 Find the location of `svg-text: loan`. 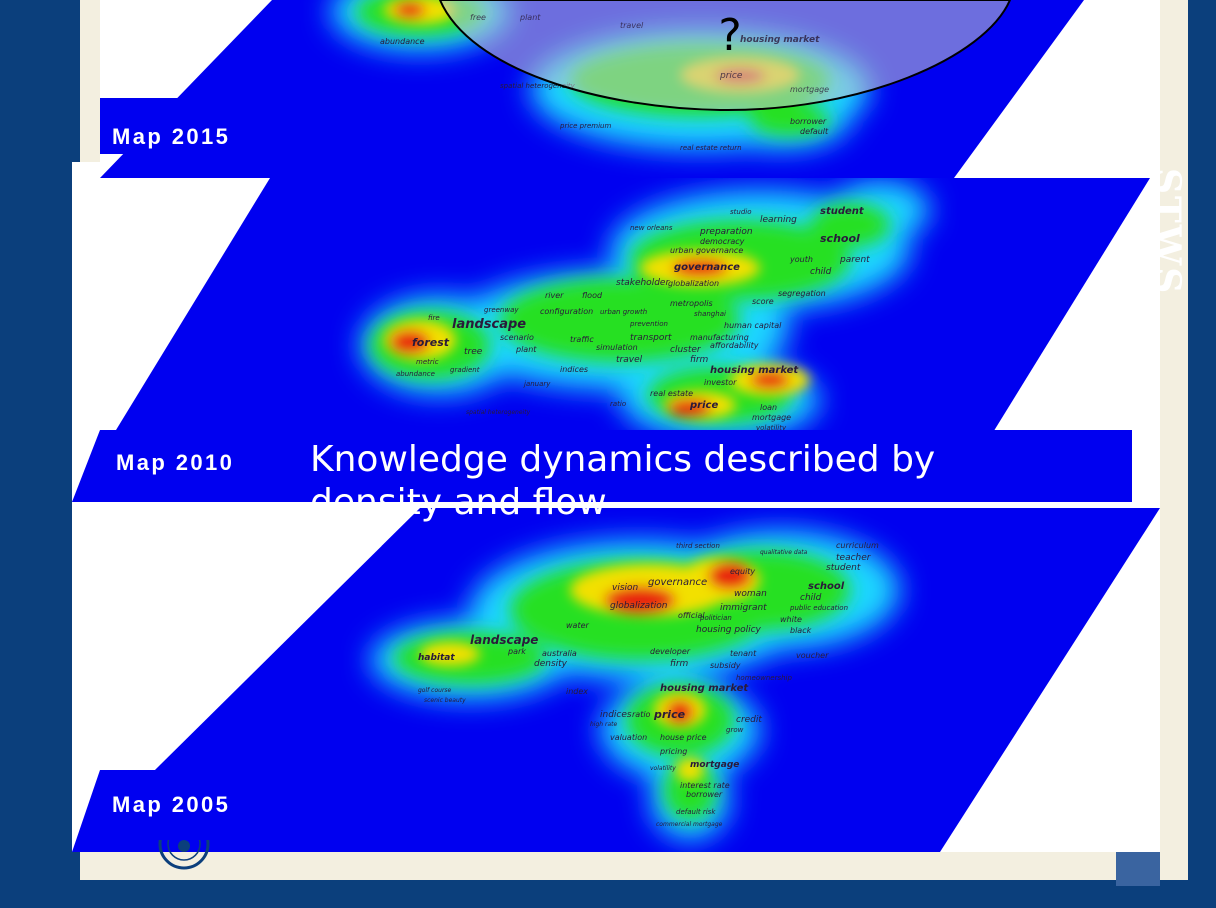

svg-text: loan is located at coordinates (768, 407).